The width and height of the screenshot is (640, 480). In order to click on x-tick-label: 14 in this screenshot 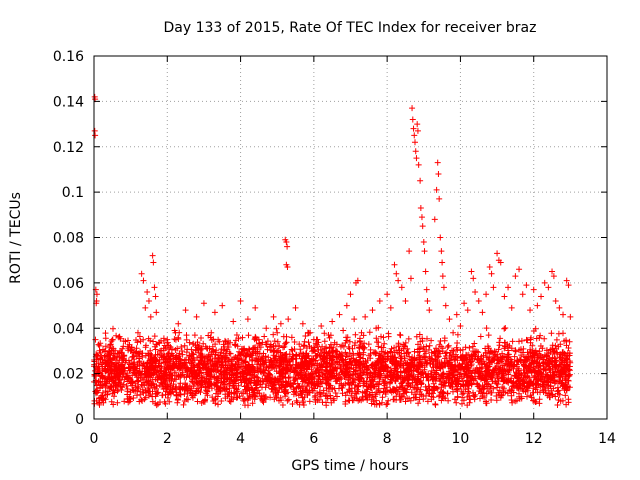, I will do `click(607, 439)`.